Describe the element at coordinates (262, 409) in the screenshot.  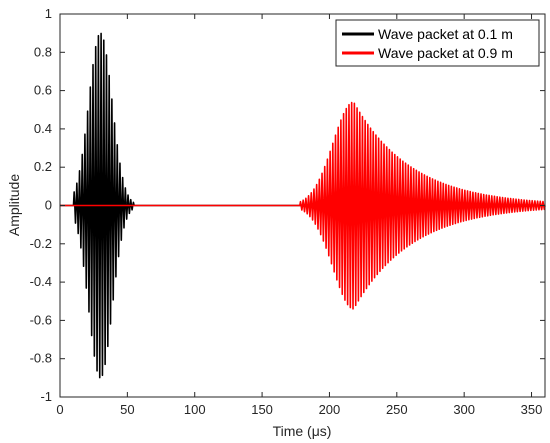
I see `x-tick-label: 150` at that location.